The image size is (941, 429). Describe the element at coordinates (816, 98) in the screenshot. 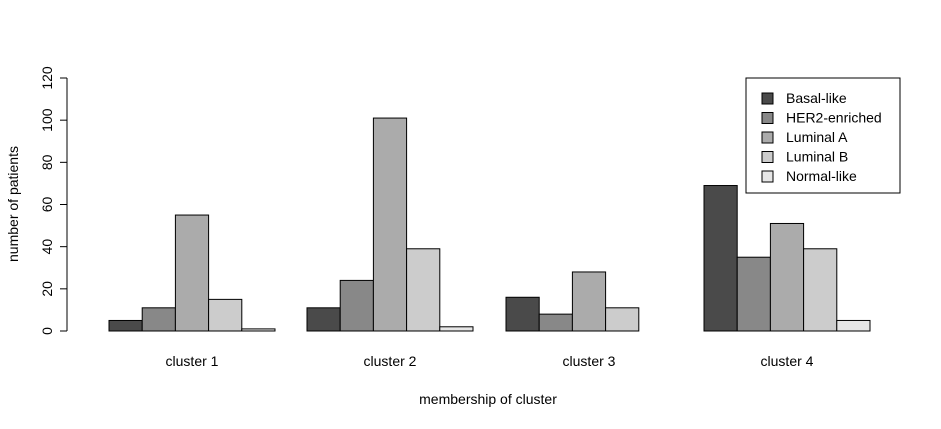

I see `legend-label: Basal-like` at that location.